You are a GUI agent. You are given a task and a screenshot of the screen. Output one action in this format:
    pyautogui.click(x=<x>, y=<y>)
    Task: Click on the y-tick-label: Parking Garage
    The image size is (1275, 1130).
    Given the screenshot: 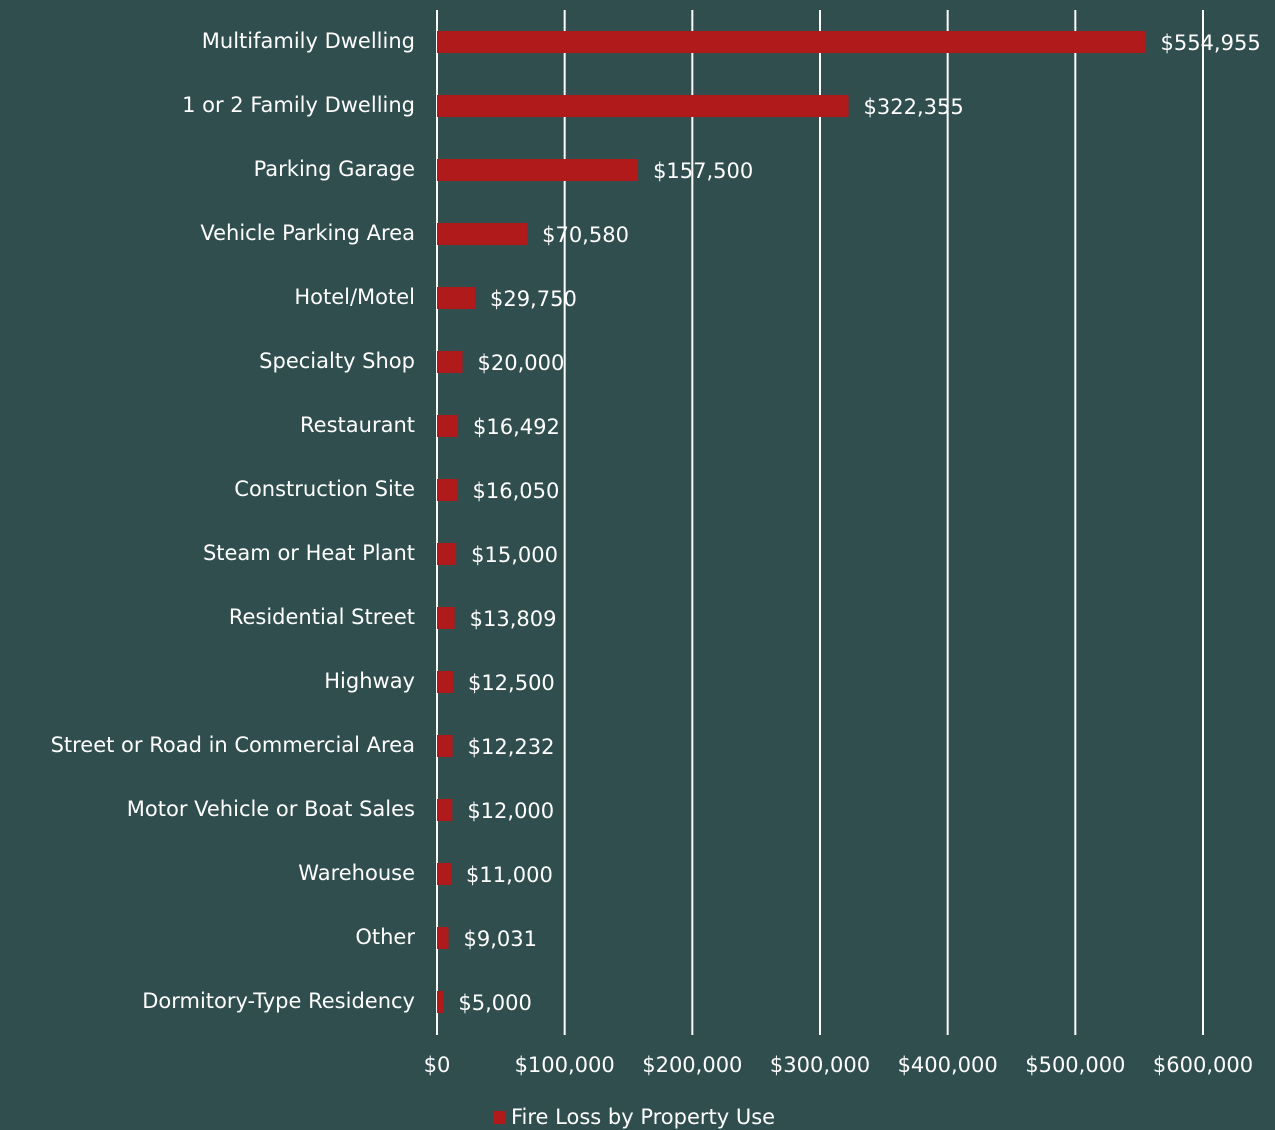 What is the action you would take?
    pyautogui.click(x=334, y=169)
    